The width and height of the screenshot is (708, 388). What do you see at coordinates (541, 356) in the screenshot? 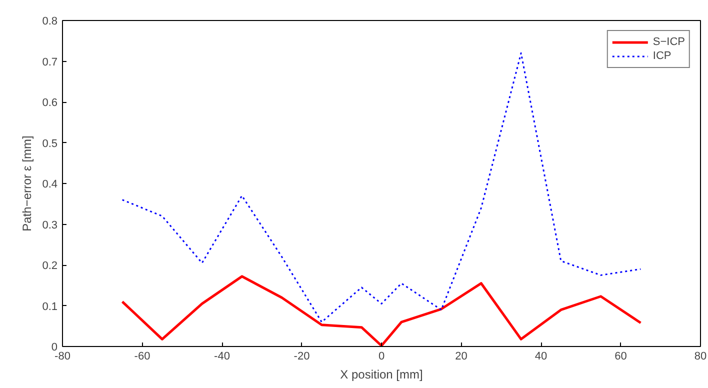
I see `x-tick-label: 40` at bounding box center [541, 356].